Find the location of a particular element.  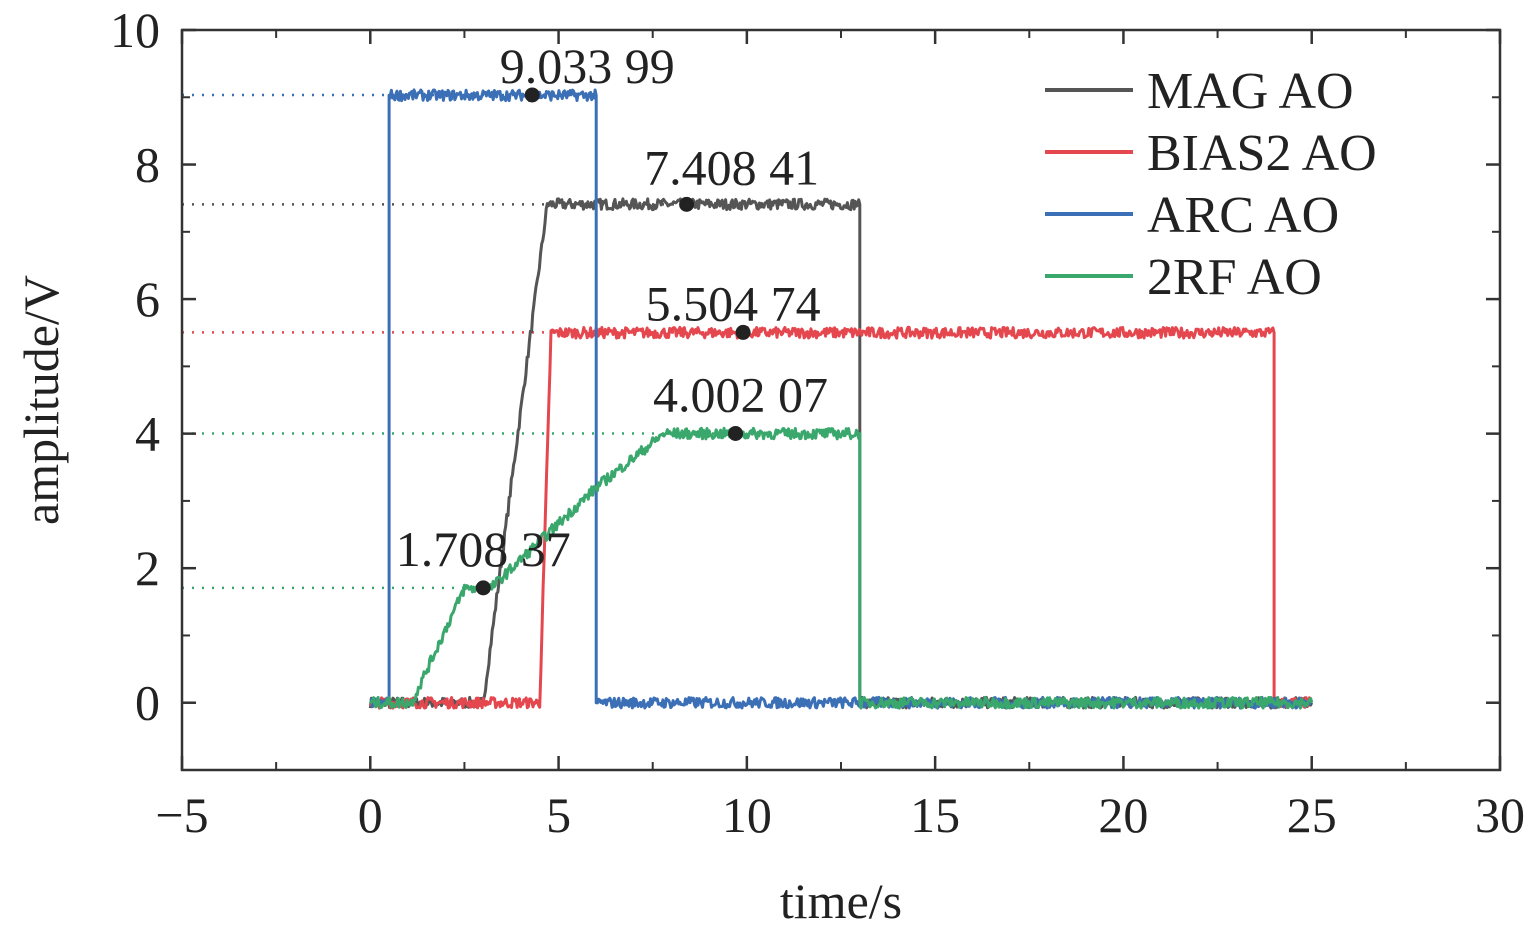

data-point-label: 9.033 99 is located at coordinates (587, 66).